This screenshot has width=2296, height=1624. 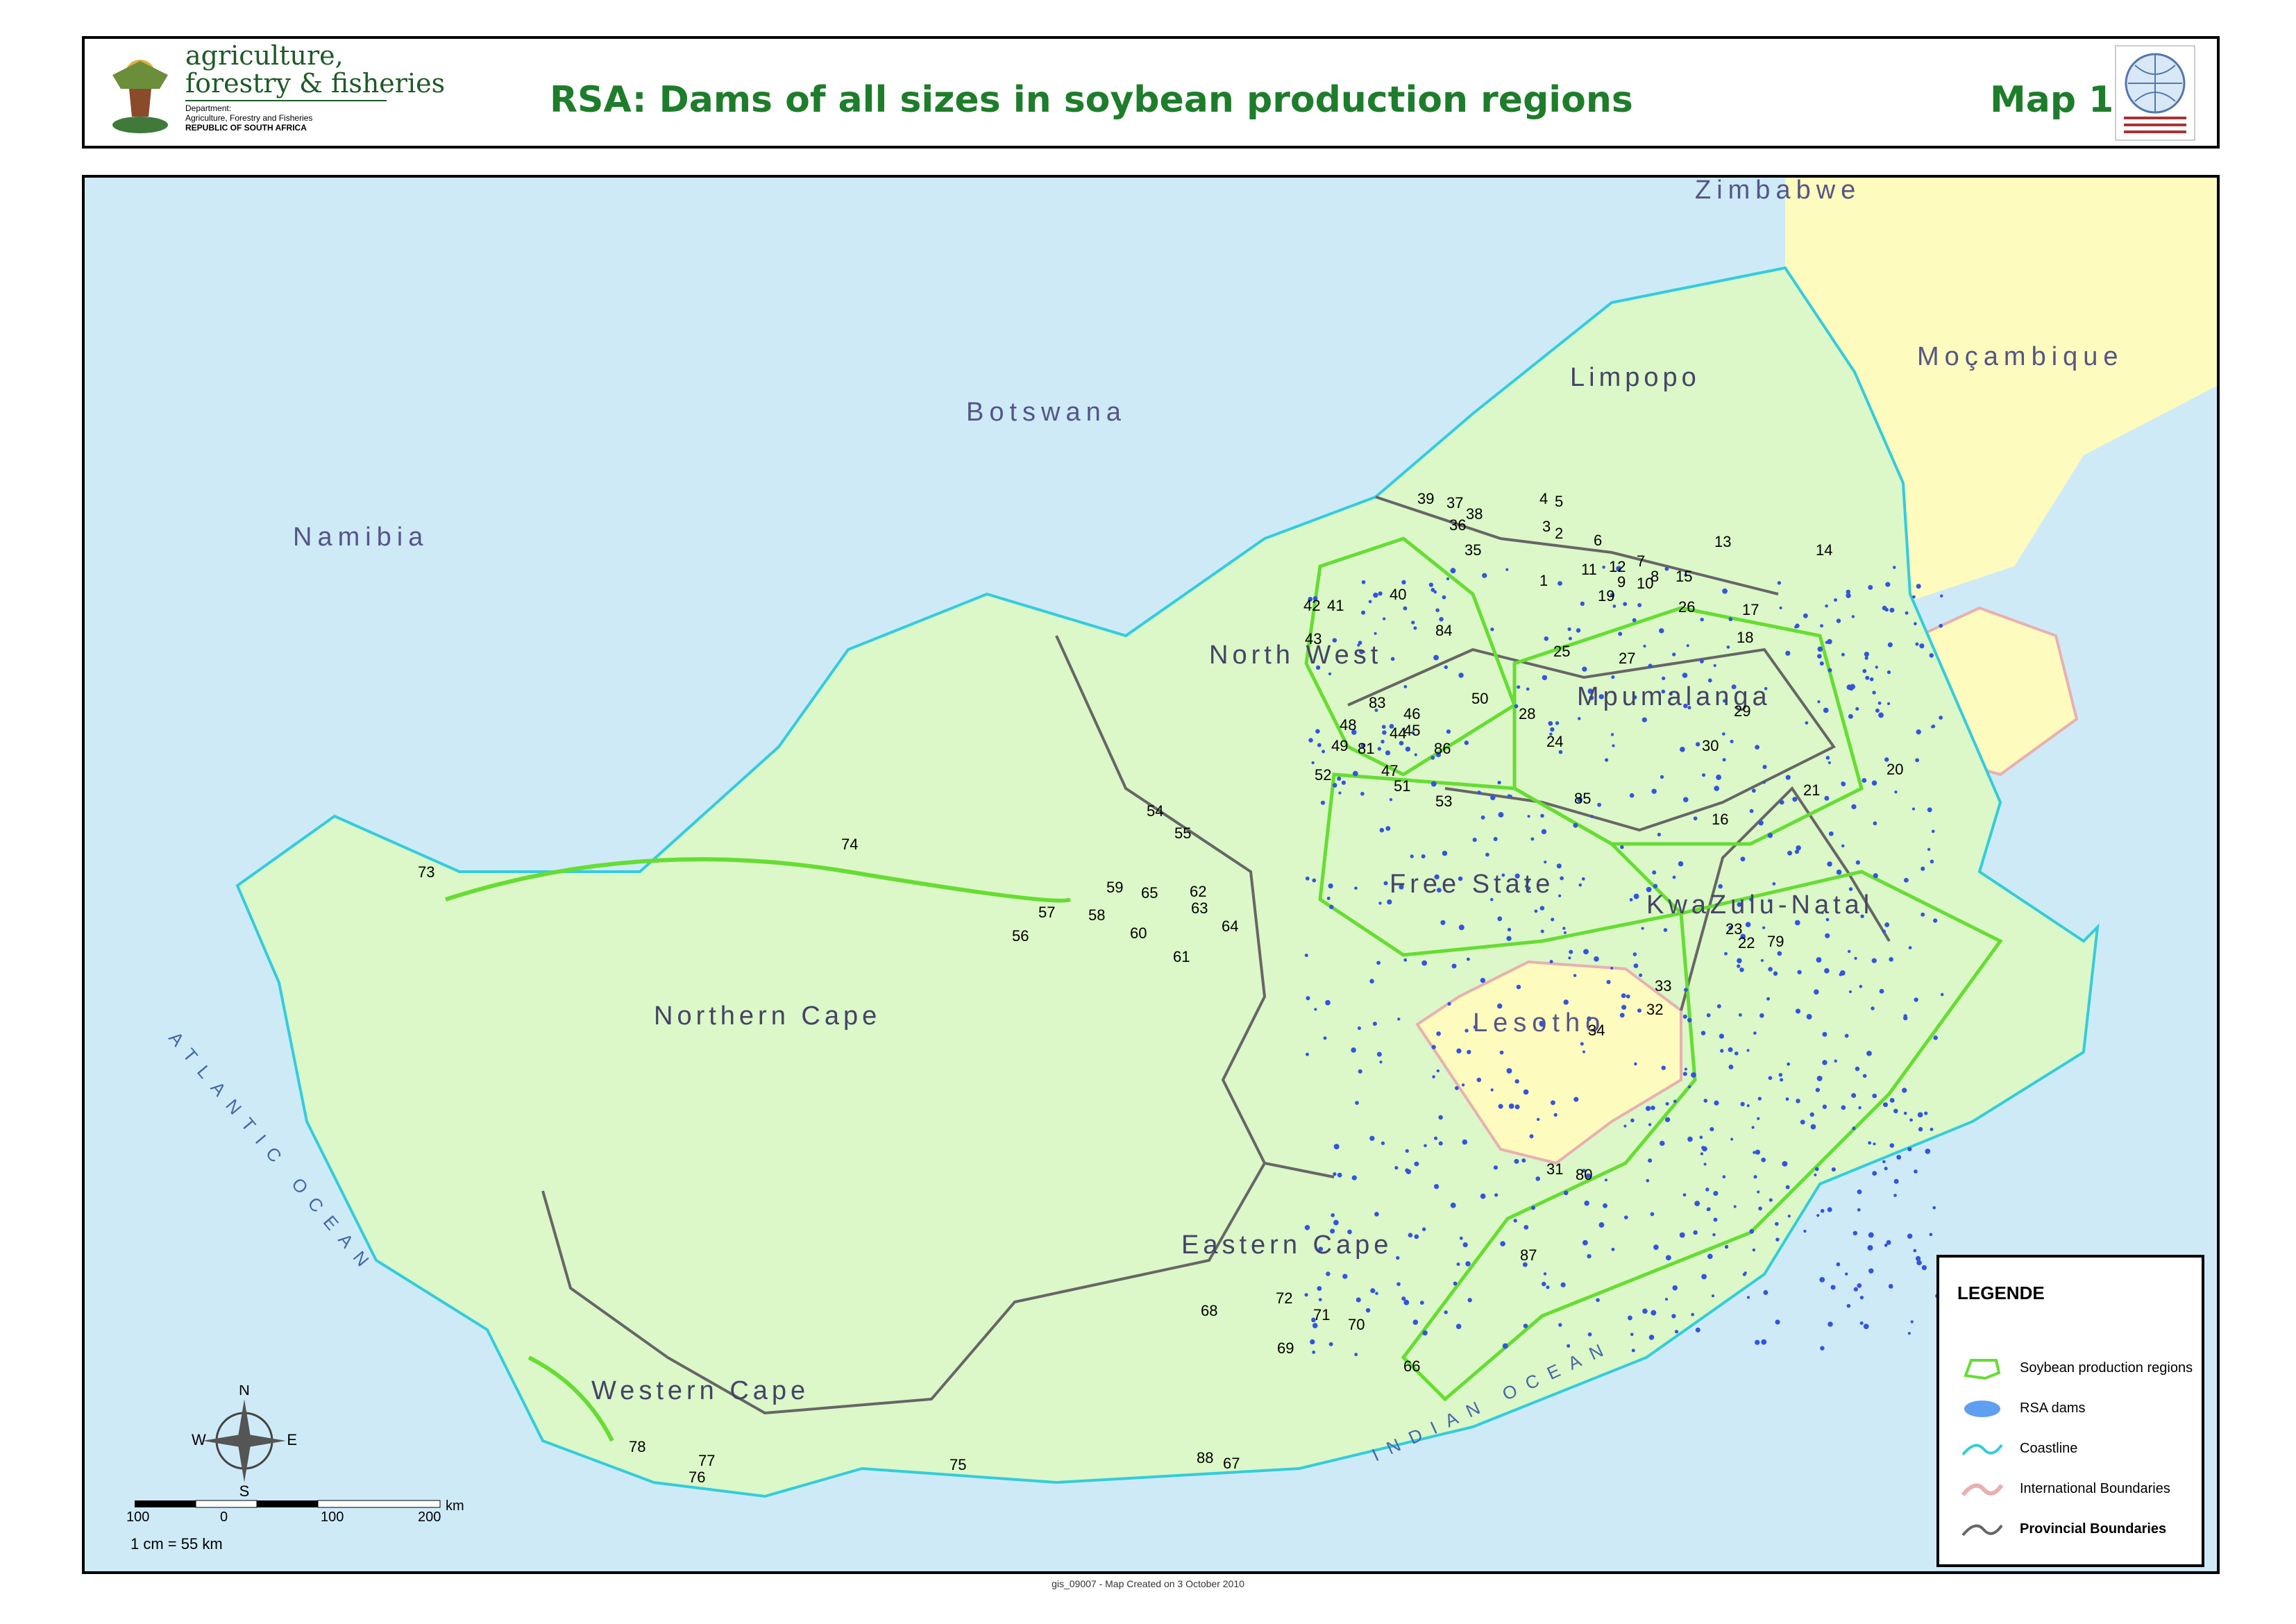 What do you see at coordinates (246, 128) in the screenshot?
I see `dept-small-3: REPUBLIC OF SOUTH AFRICA` at bounding box center [246, 128].